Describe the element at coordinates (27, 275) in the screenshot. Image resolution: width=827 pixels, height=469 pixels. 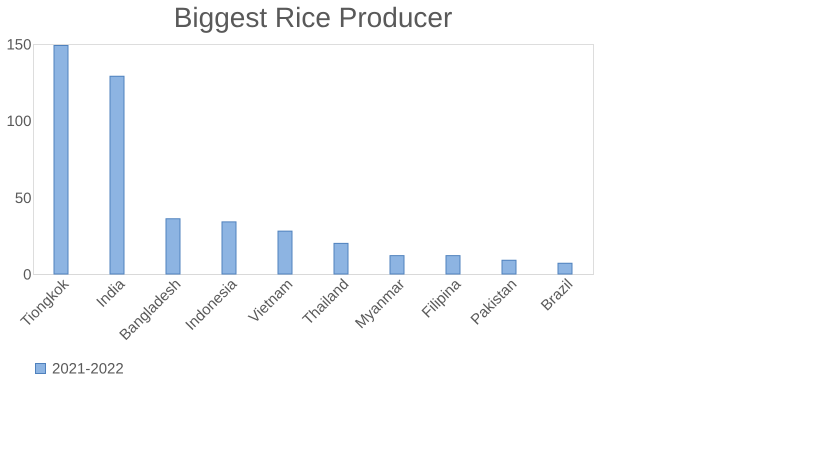
I see `y-tick-label: 0` at that location.